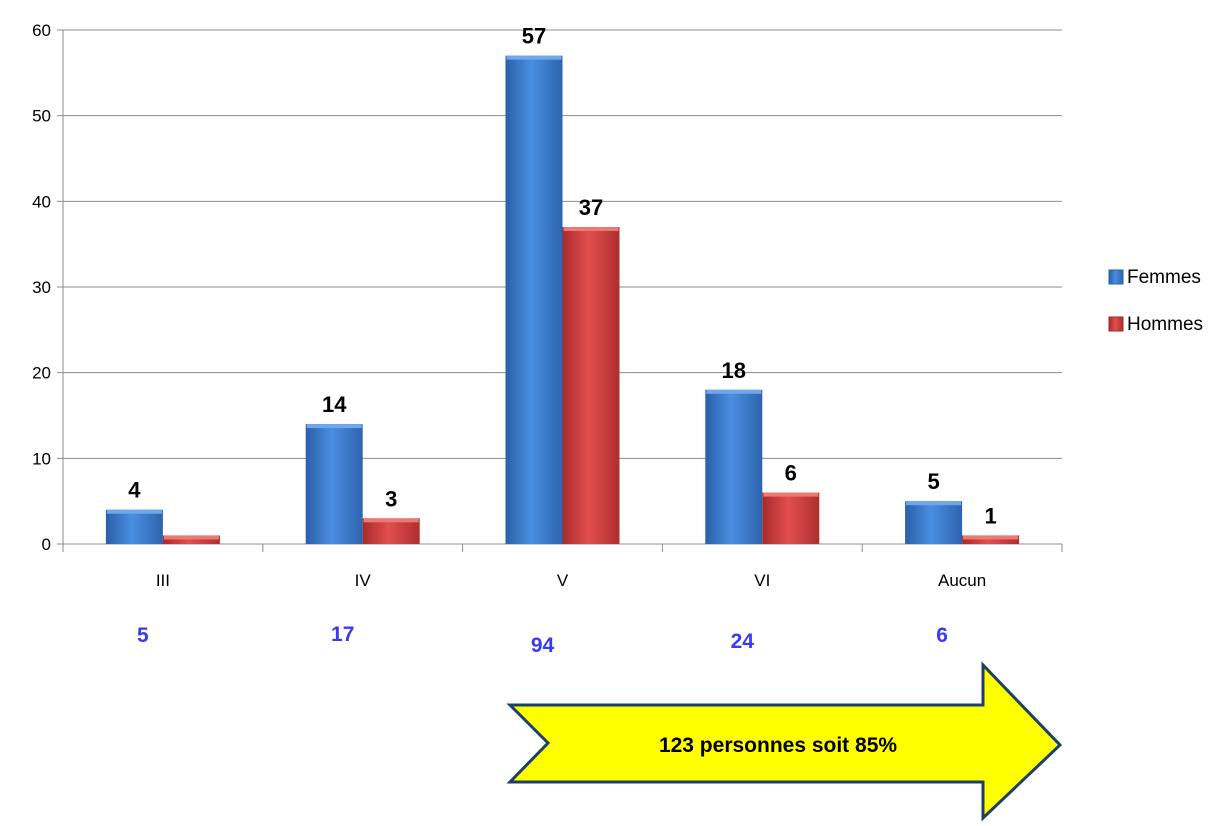 This screenshot has width=1227, height=826. Describe the element at coordinates (778, 745) in the screenshot. I see `callout-text: 123 personnes soit 85%` at that location.